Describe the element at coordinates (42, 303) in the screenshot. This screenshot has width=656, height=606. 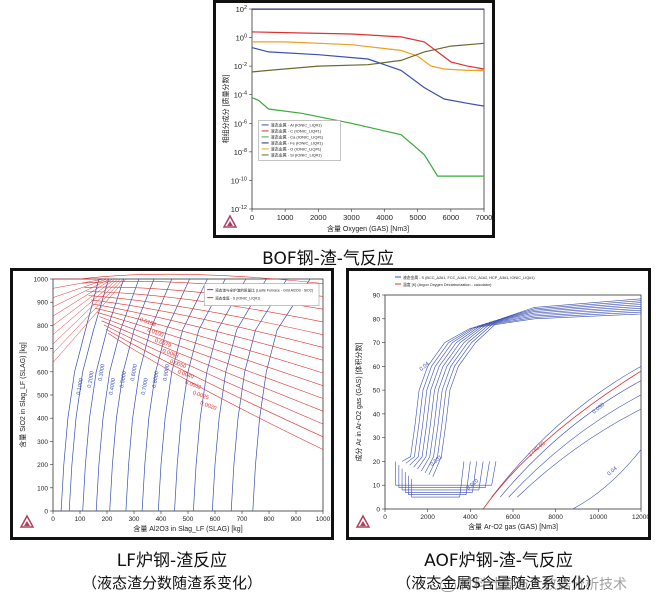
I see `y-tick-label: 900` at that location.